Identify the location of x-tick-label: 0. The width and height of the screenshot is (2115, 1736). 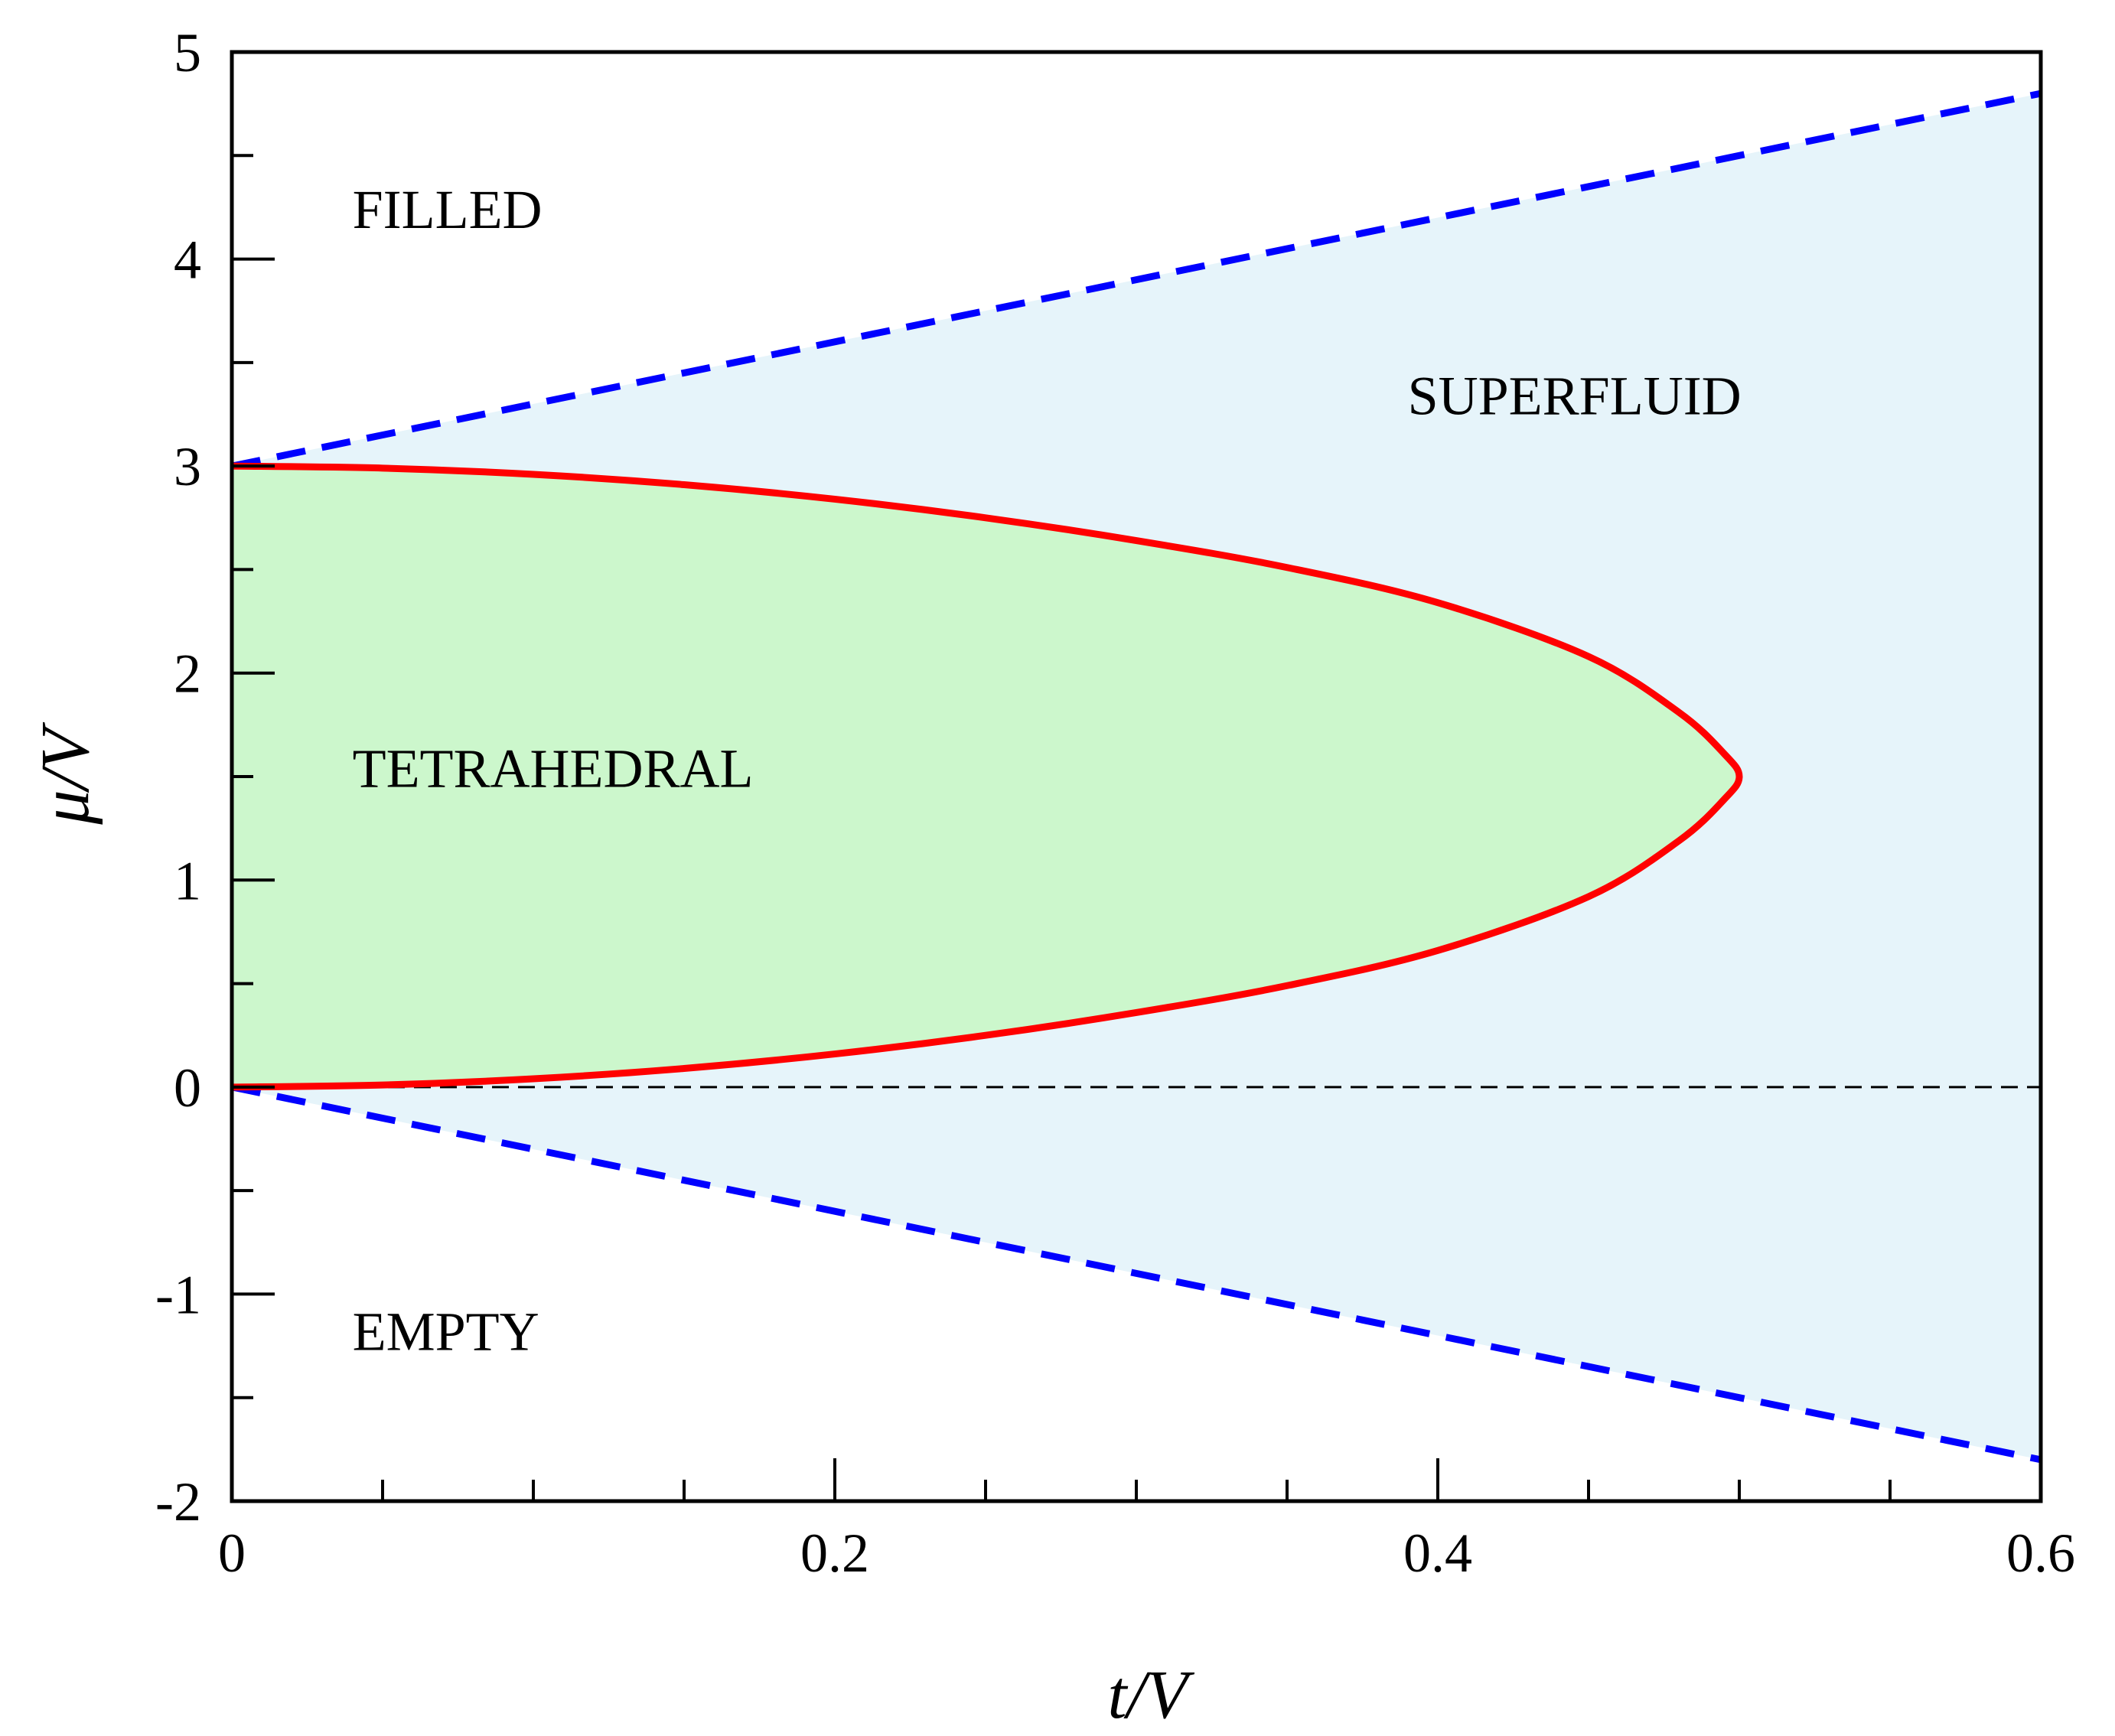
(232, 1553).